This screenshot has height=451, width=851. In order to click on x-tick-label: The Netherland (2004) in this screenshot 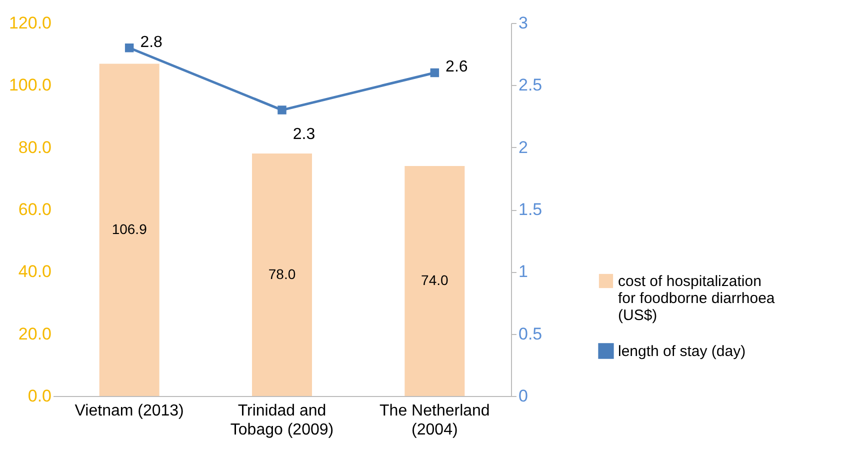, I will do `click(435, 420)`.